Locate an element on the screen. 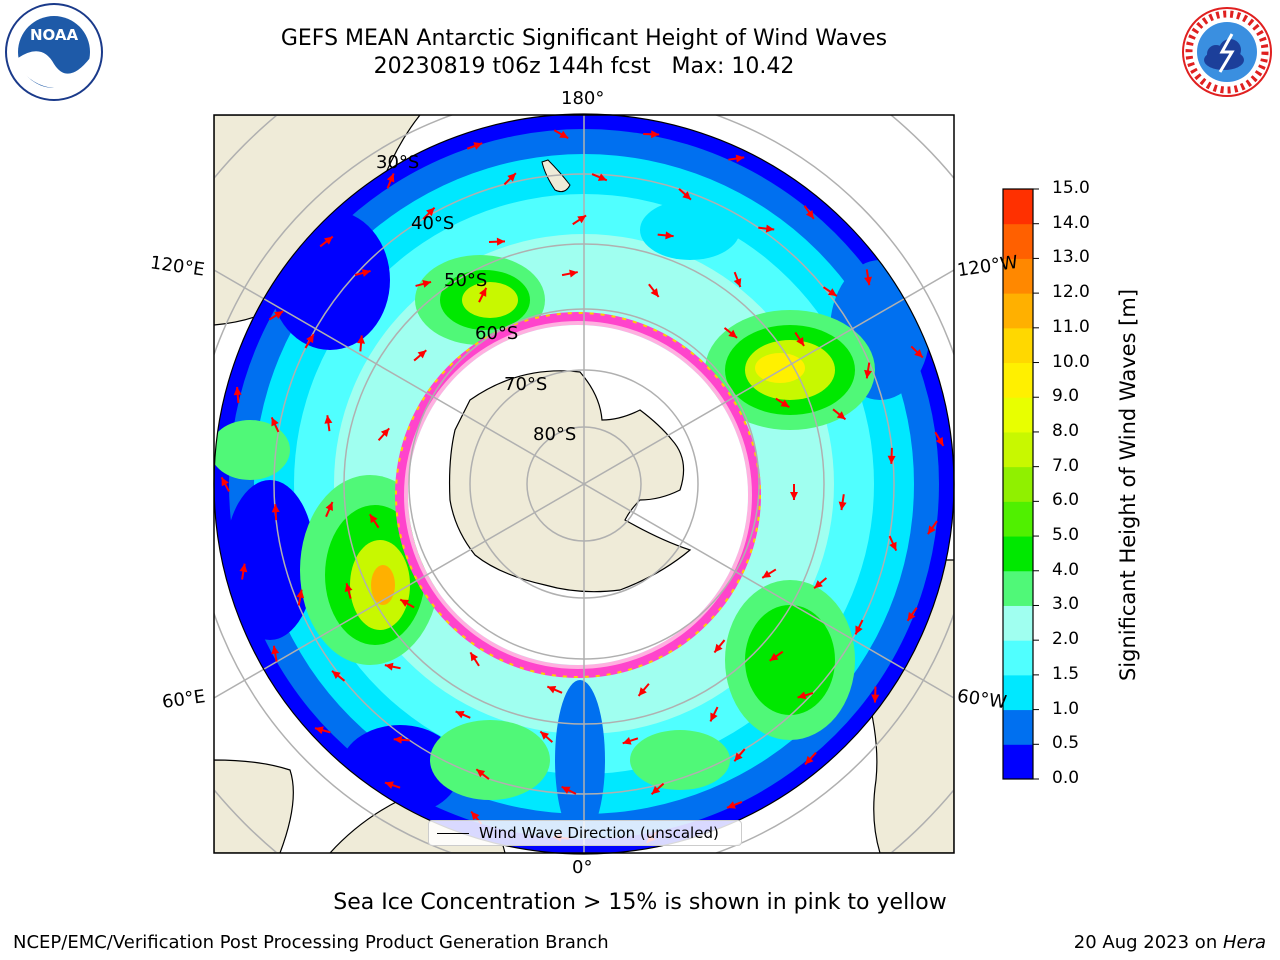  lon-label-180: 180° is located at coordinates (583, 98).